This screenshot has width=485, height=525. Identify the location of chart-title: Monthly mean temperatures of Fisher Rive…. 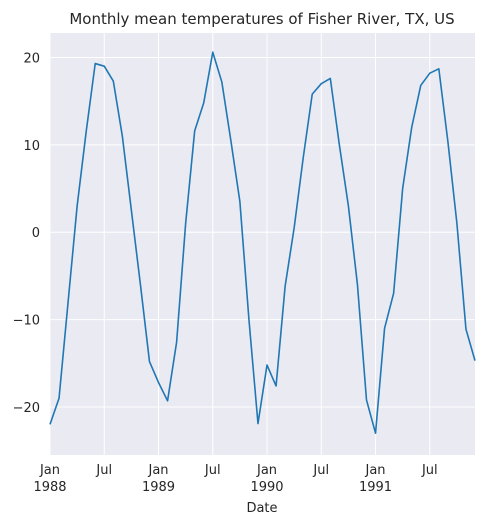
(261, 19).